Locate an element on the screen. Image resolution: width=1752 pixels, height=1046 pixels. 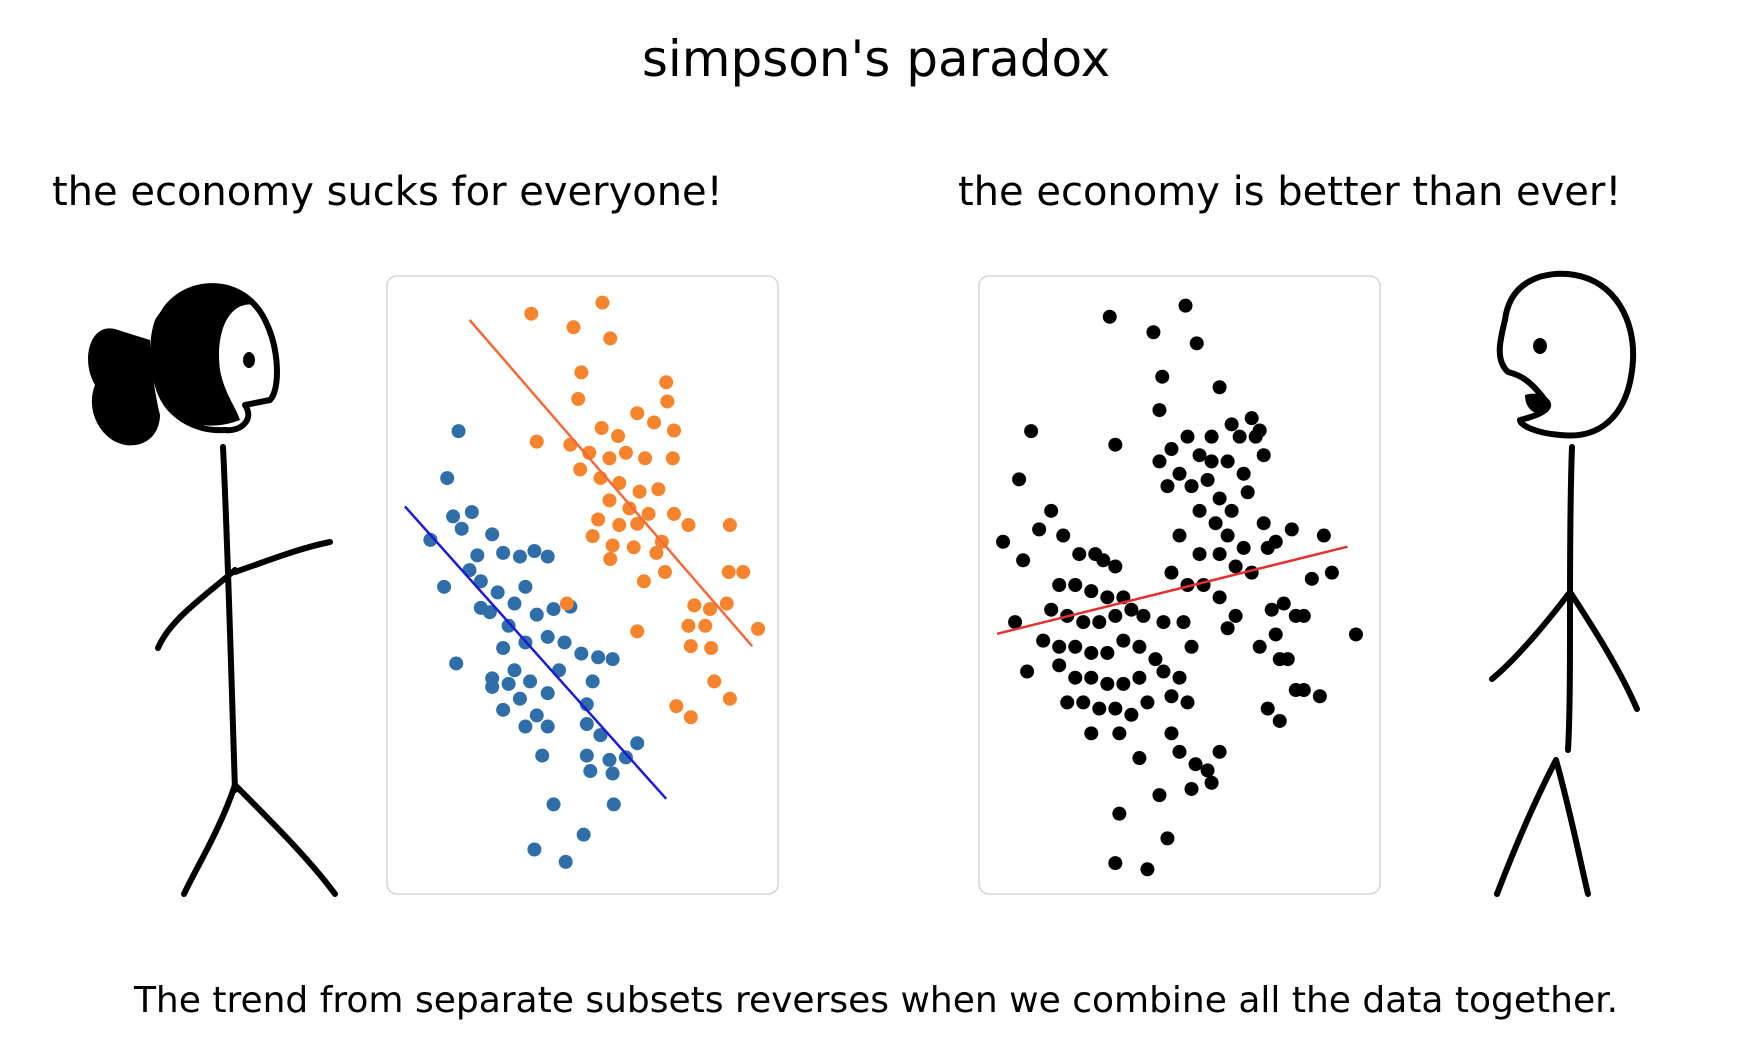
man-figure is located at coordinates (1564, 583).